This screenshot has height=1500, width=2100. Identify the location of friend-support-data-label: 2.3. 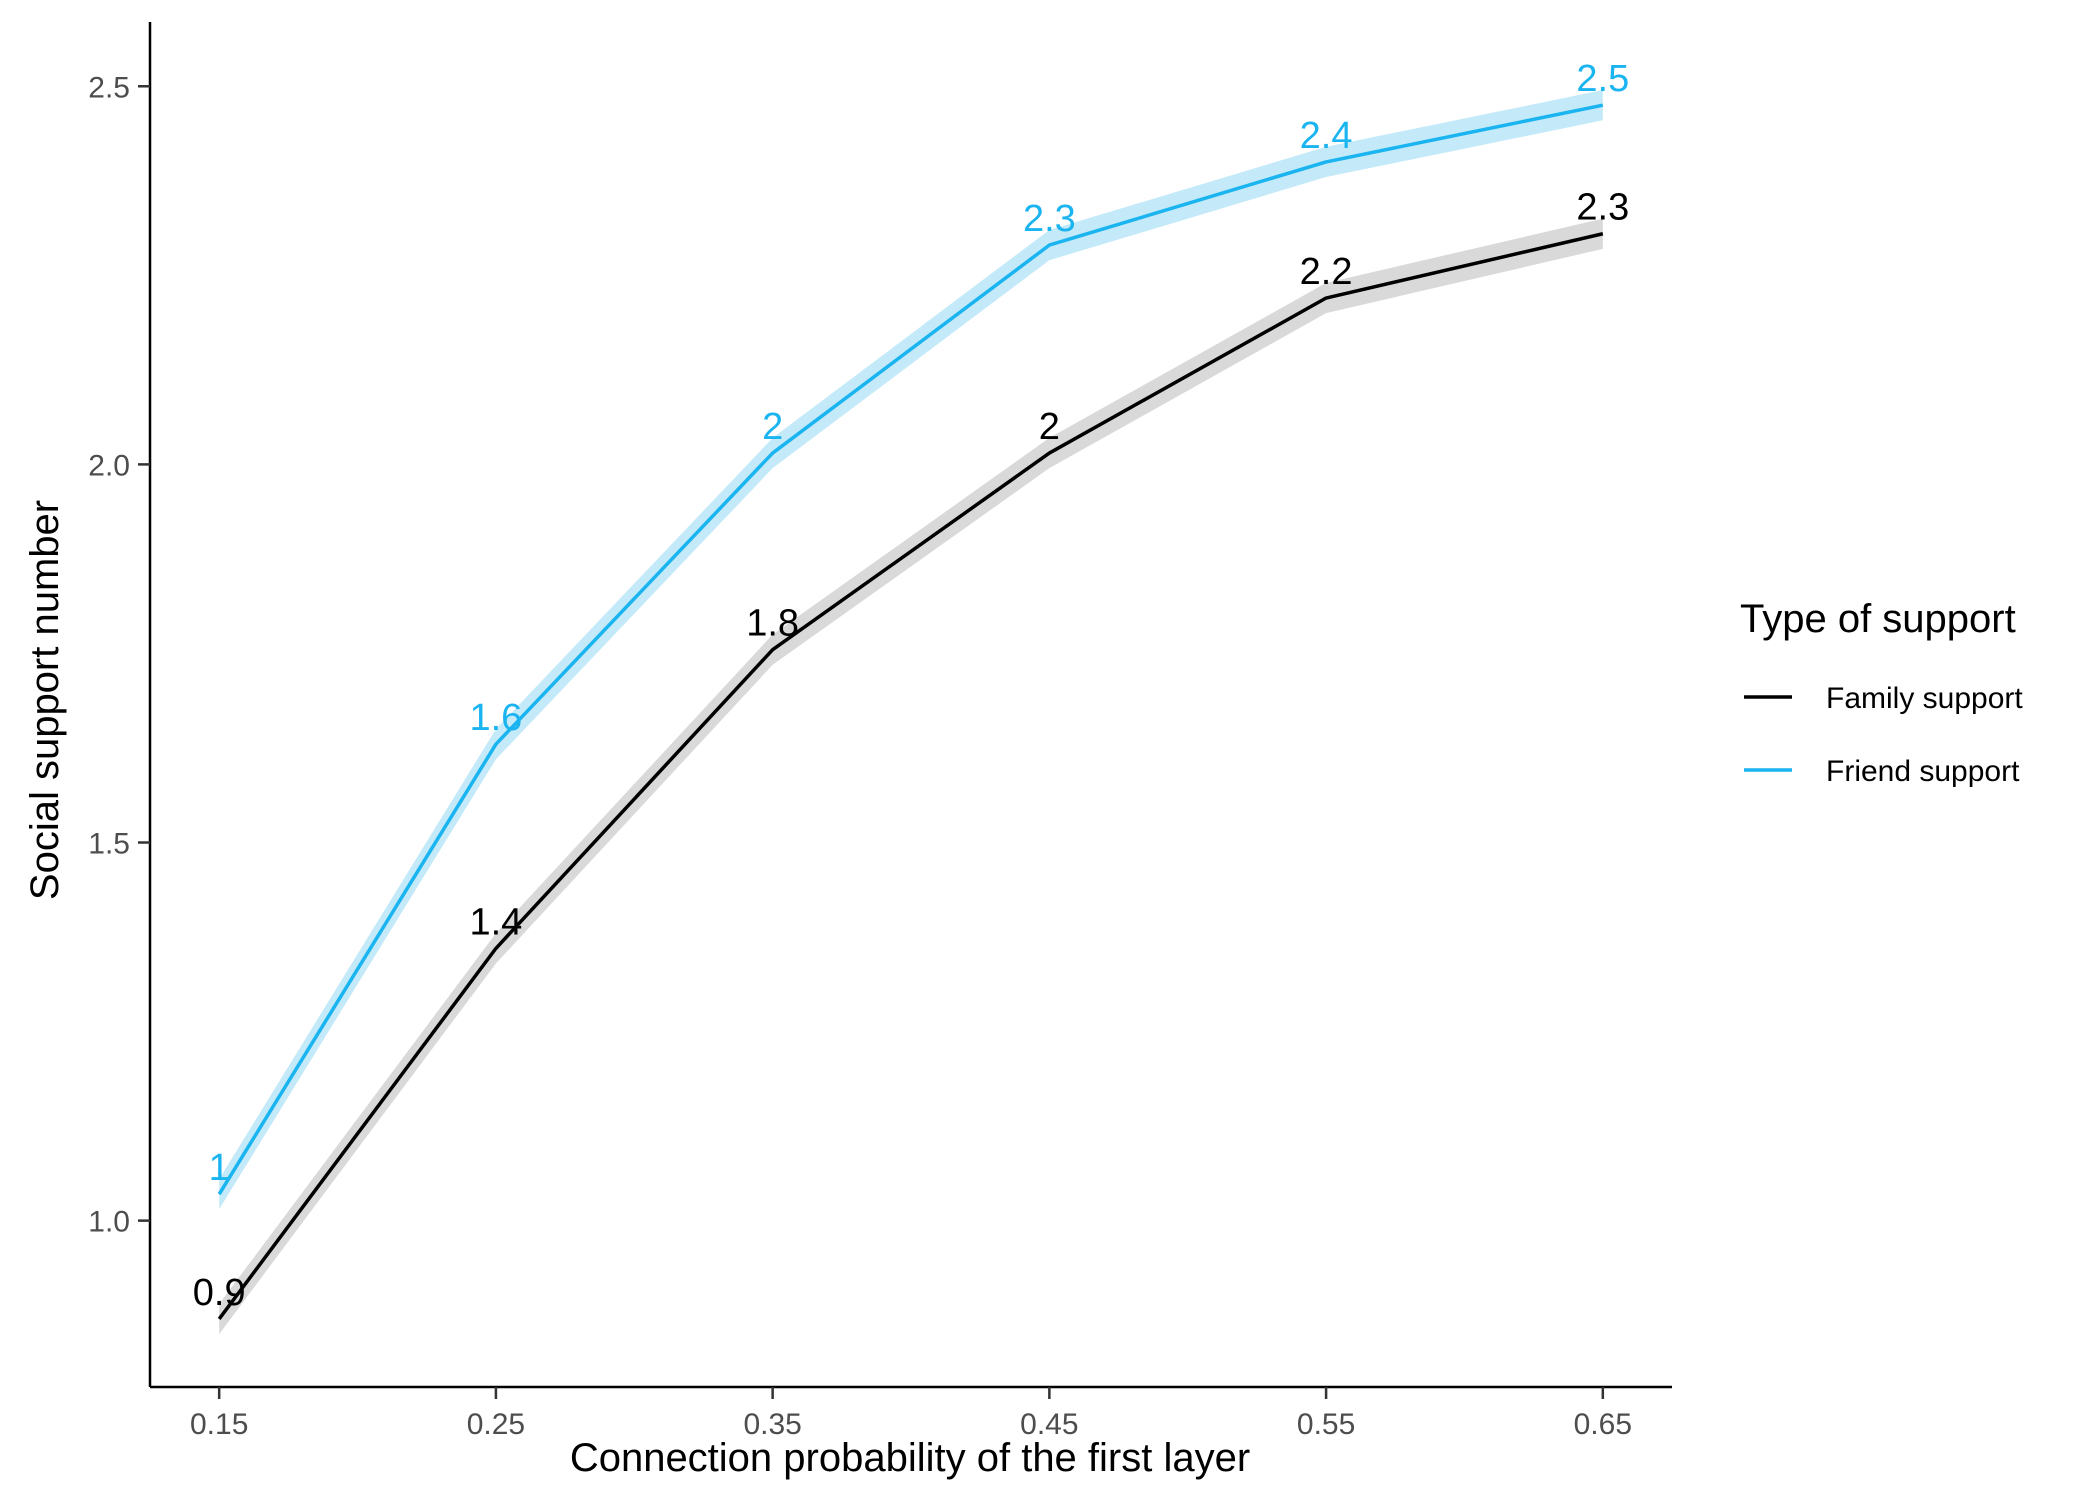
(1049, 219).